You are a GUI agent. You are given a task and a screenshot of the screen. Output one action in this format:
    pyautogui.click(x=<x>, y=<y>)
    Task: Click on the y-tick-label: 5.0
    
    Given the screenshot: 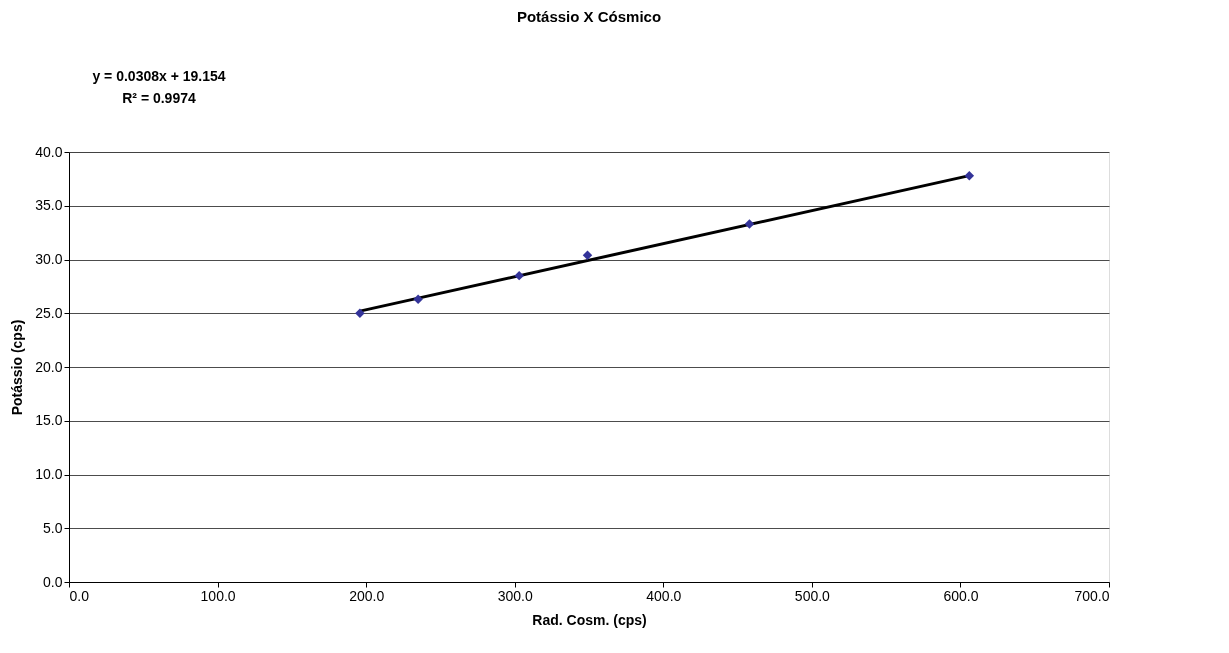 What is the action you would take?
    pyautogui.click(x=53, y=527)
    